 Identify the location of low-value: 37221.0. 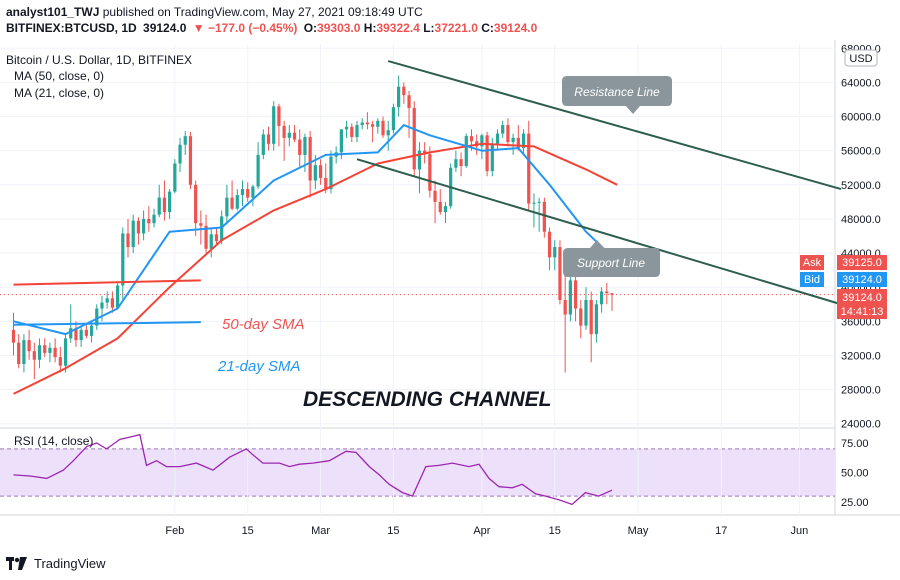
(456, 28).